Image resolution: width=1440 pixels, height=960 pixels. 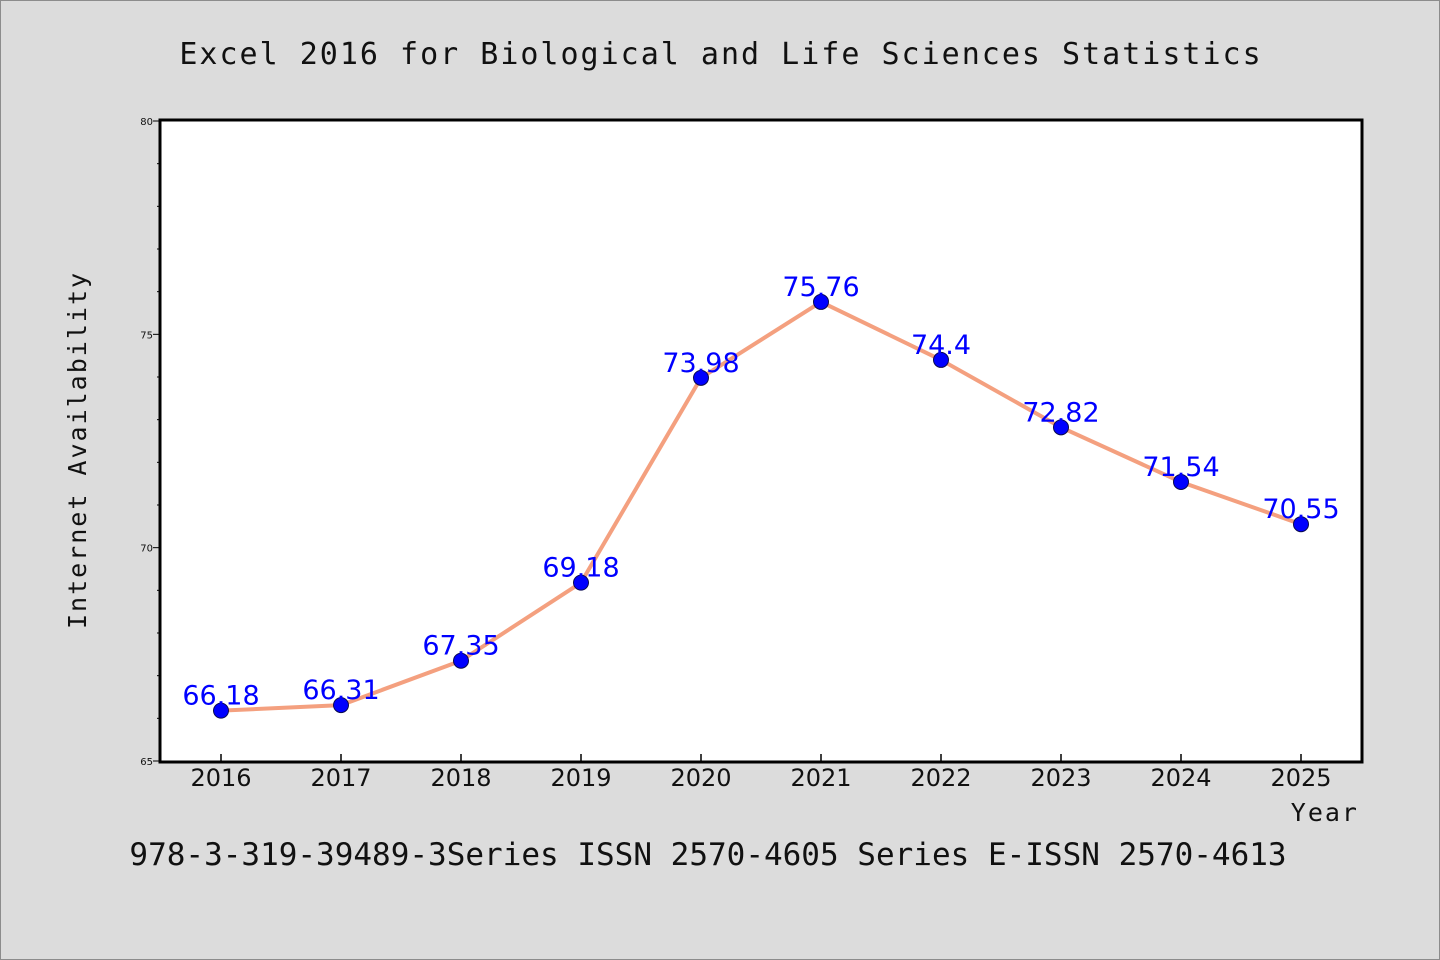 What do you see at coordinates (340, 690) in the screenshot?
I see `data-label: 66.31` at bounding box center [340, 690].